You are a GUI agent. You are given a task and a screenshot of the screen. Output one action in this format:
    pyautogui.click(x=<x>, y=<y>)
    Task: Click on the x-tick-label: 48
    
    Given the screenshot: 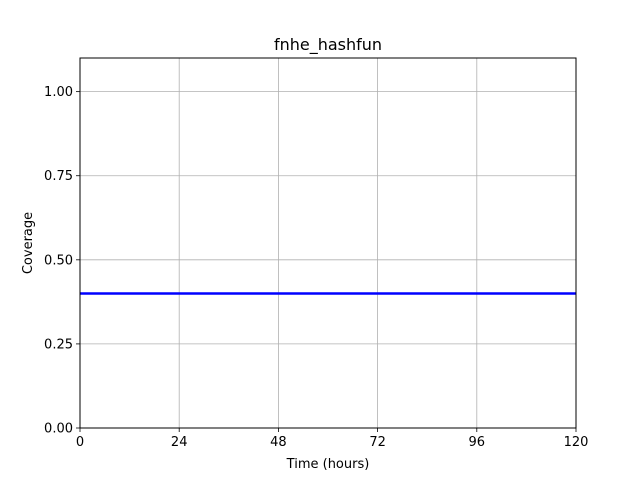 What is the action you would take?
    pyautogui.click(x=278, y=442)
    